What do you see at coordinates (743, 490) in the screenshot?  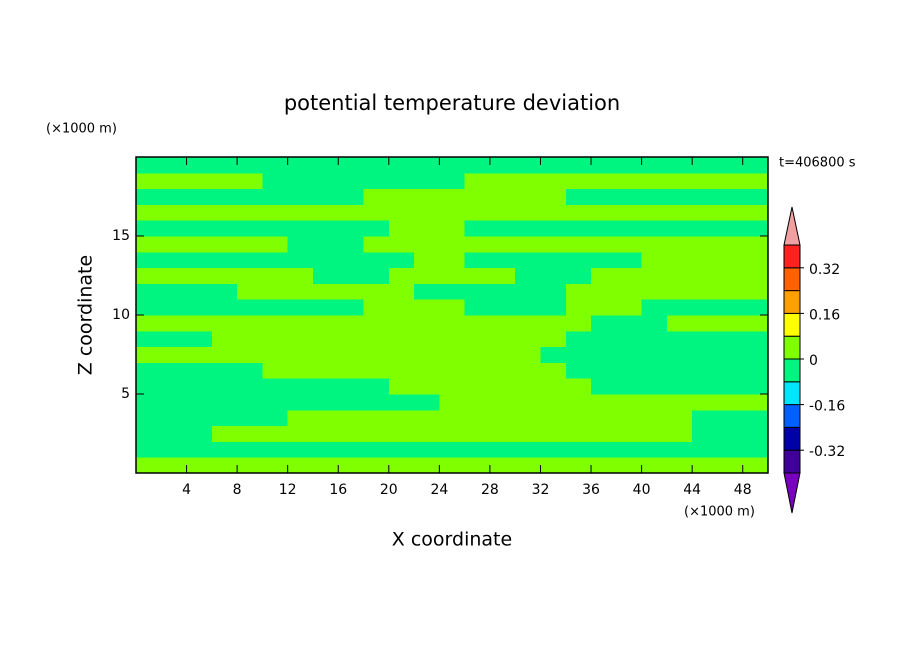 I see `x-tick-label: 48` at bounding box center [743, 490].